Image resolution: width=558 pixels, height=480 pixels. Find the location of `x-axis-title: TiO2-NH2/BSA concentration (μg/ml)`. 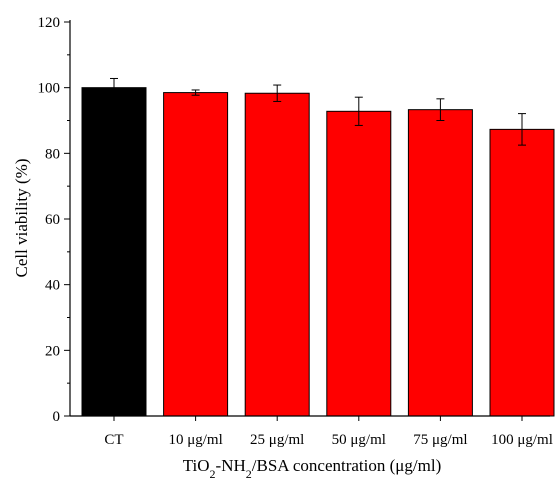

x-axis-title: TiO2-NH2/BSA concentration (μg/ml) is located at coordinates (312, 468).